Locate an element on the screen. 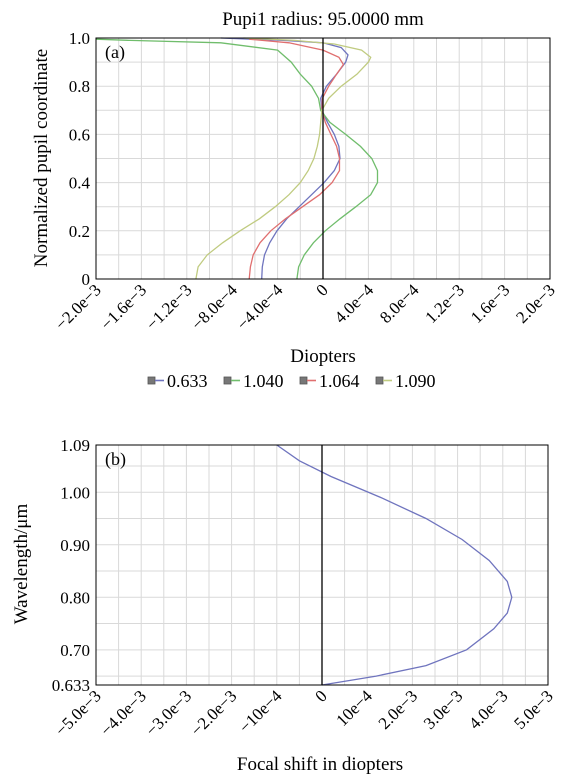 Image resolution: width=565 pixels, height=777 pixels. x-tick-label: −4.0e−3 is located at coordinates (123, 712).